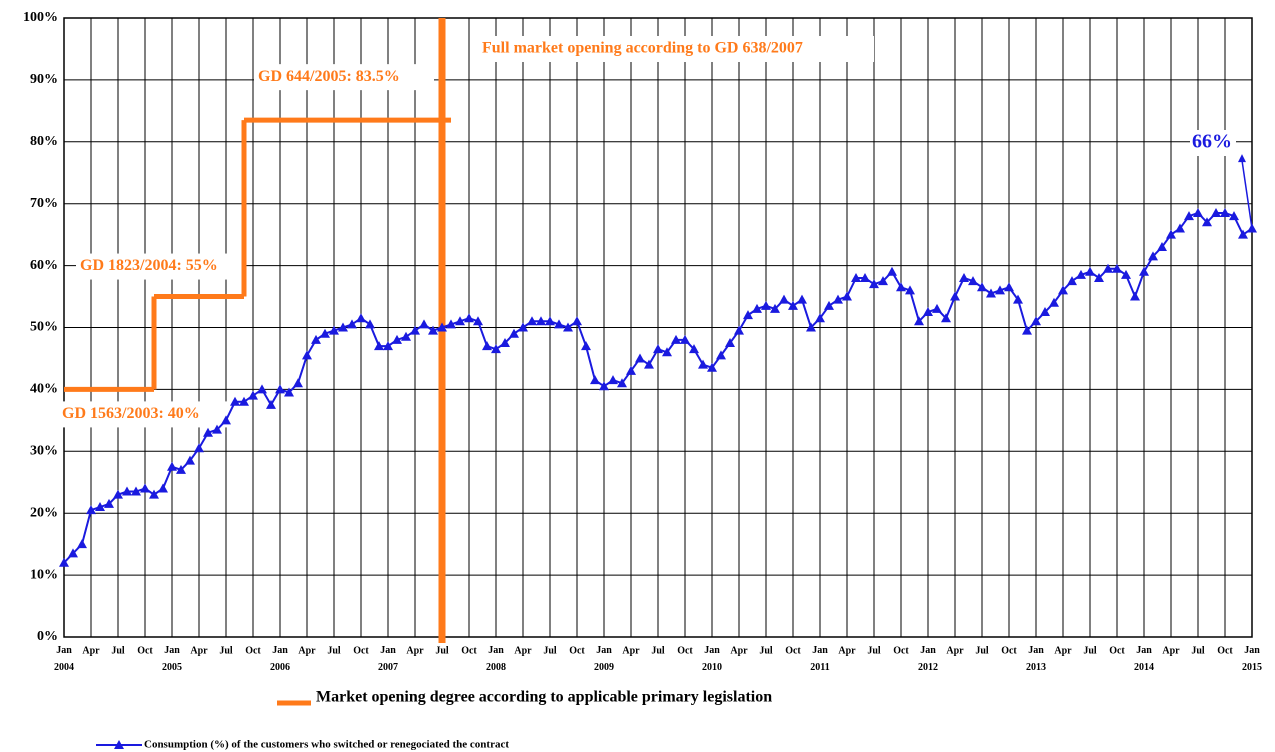  Describe the element at coordinates (40, 17) in the screenshot. I see `y-tick-label: 100%` at that location.